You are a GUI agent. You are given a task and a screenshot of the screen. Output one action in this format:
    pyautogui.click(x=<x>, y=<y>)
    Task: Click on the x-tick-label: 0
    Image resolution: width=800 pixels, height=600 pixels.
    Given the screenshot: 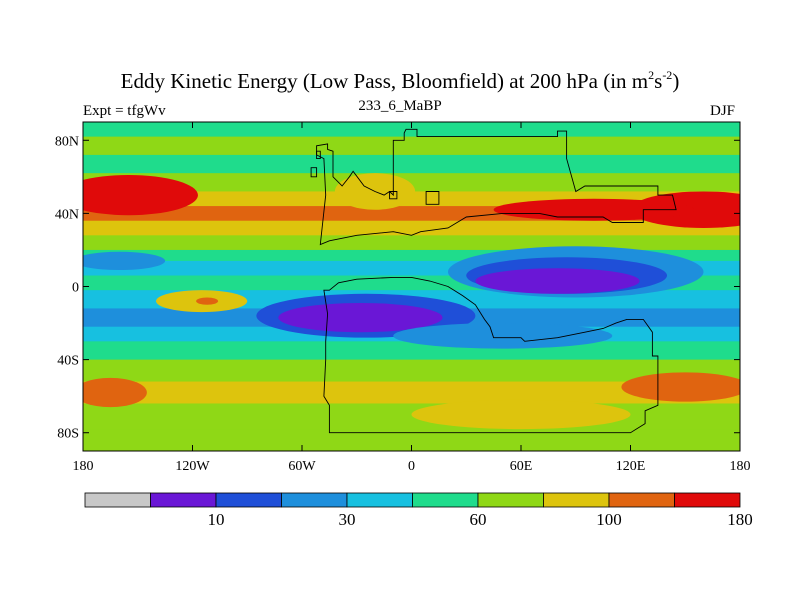 What is the action you would take?
    pyautogui.click(x=411, y=466)
    